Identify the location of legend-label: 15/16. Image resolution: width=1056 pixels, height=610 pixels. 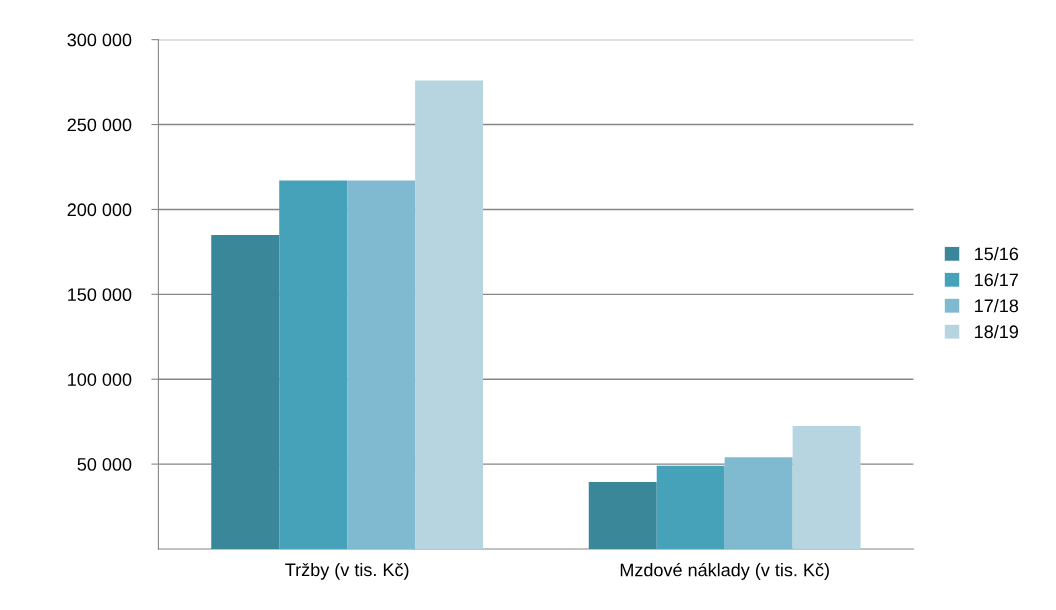
(997, 254).